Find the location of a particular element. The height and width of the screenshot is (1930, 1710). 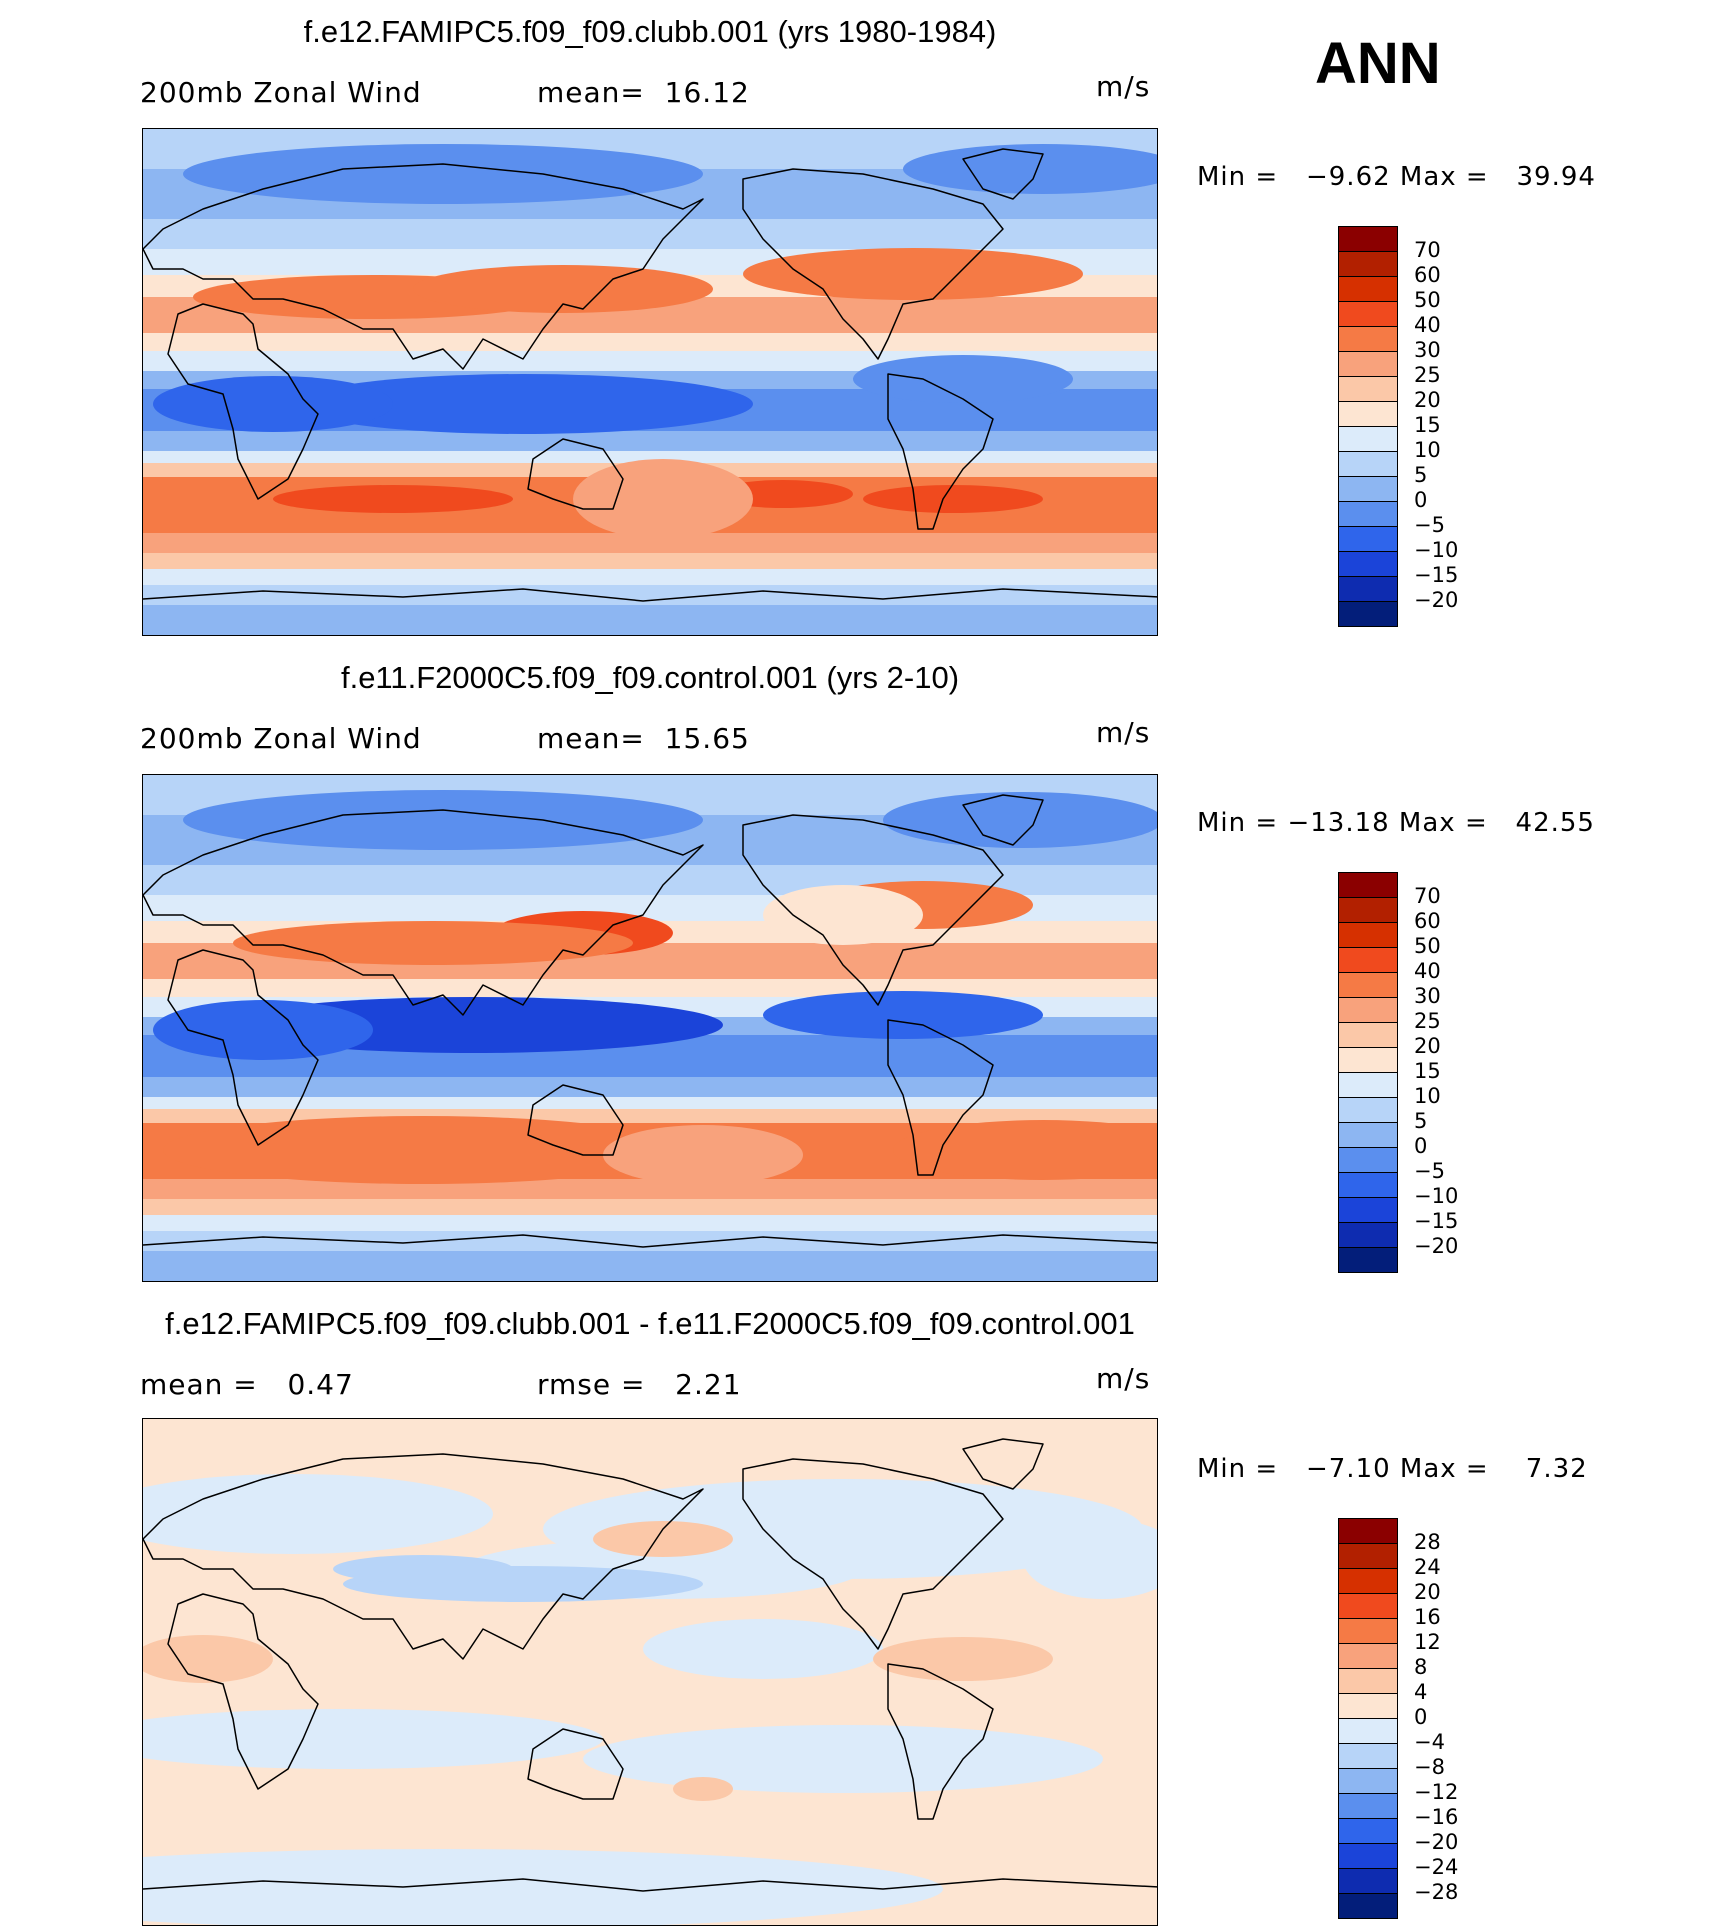

colorbar-level-label: 8 is located at coordinates (1421, 1667).